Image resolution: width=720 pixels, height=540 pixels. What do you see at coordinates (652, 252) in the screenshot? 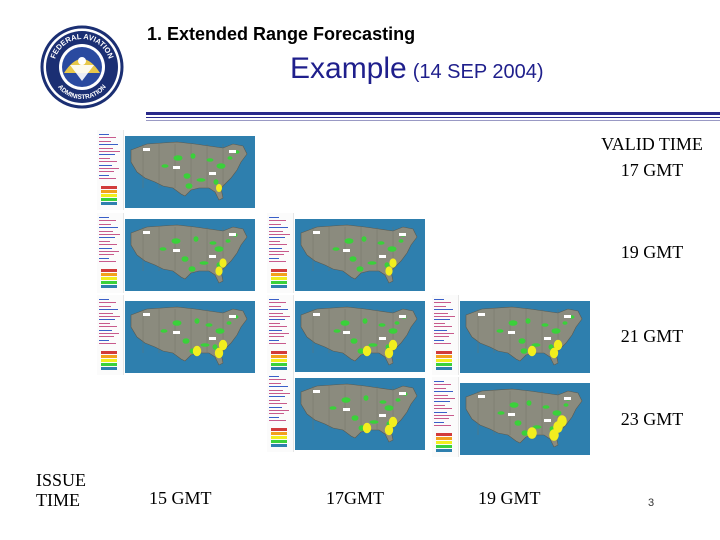
I see `valid-time-19: 19 GMT` at bounding box center [652, 252].